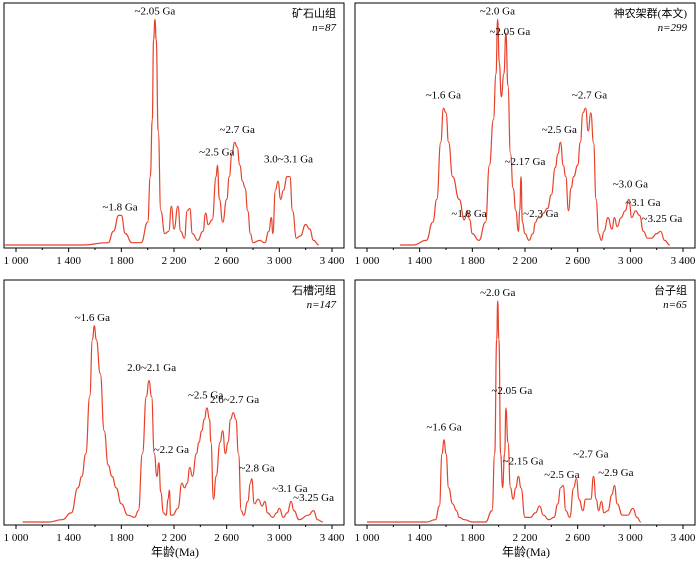 This screenshot has width=700, height=567. Describe the element at coordinates (673, 28) in the screenshot. I see `sample-count: n=299` at that location.